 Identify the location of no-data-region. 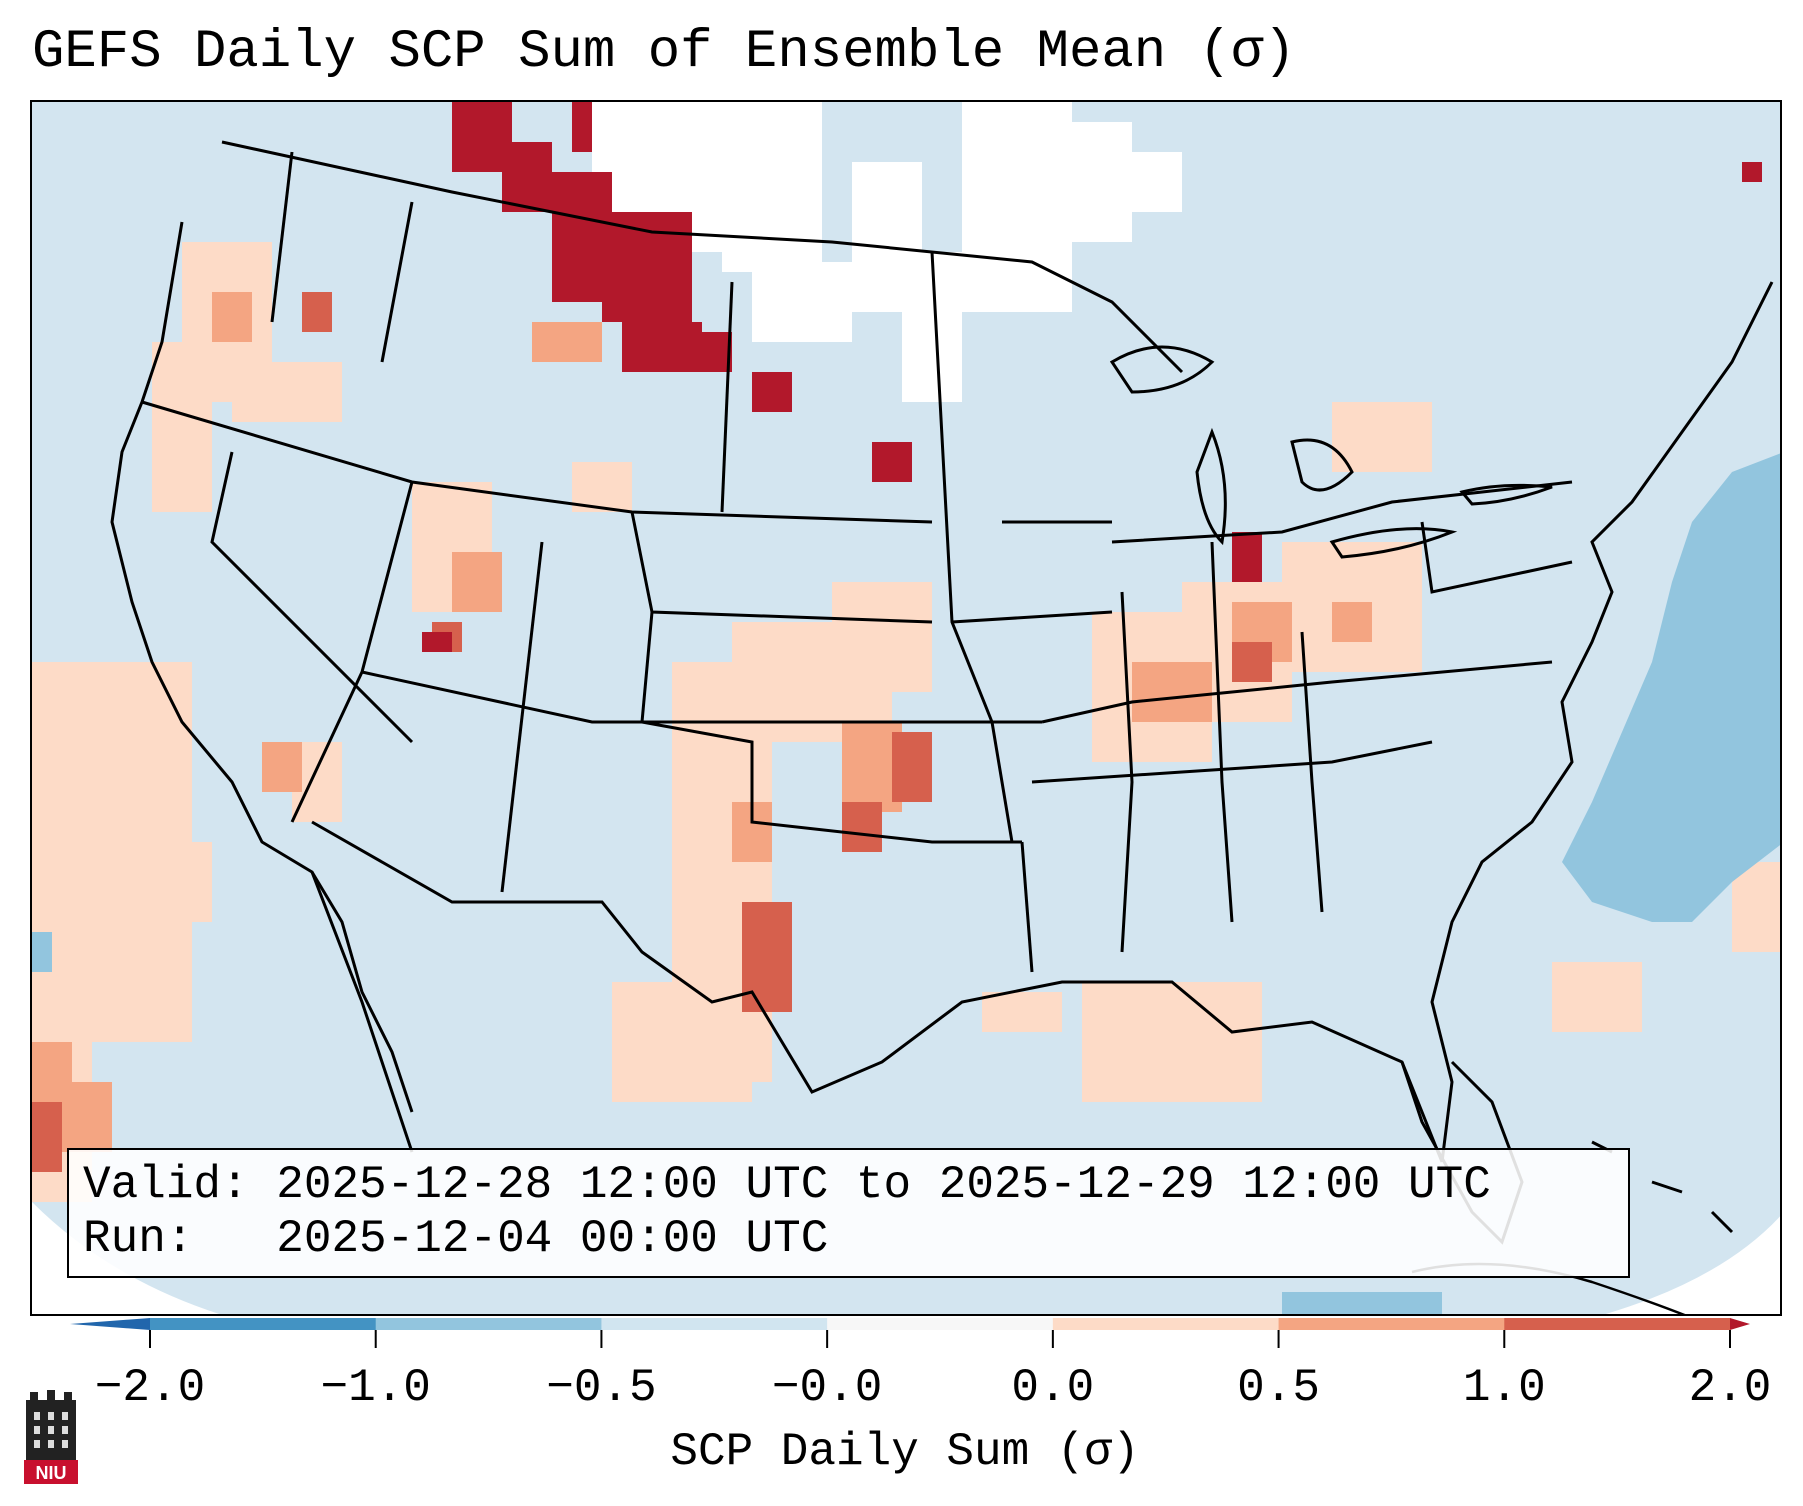
(887, 252).